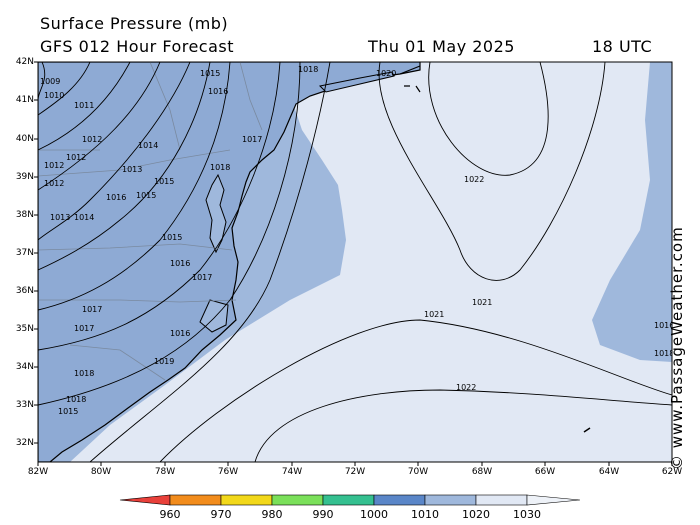  Describe the element at coordinates (24, 443) in the screenshot. I see `lat-tick-label: 32N` at that location.